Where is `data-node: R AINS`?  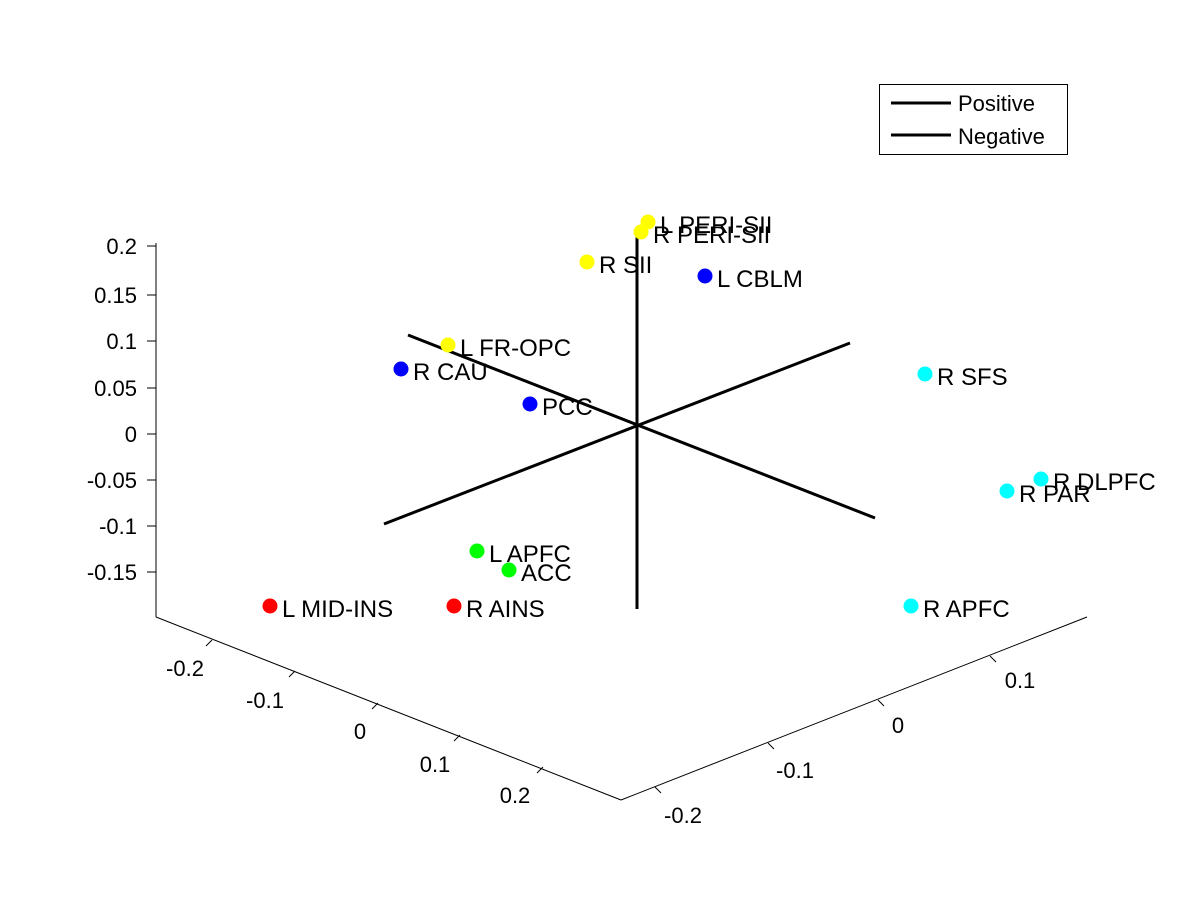 data-node: R AINS is located at coordinates (495, 609).